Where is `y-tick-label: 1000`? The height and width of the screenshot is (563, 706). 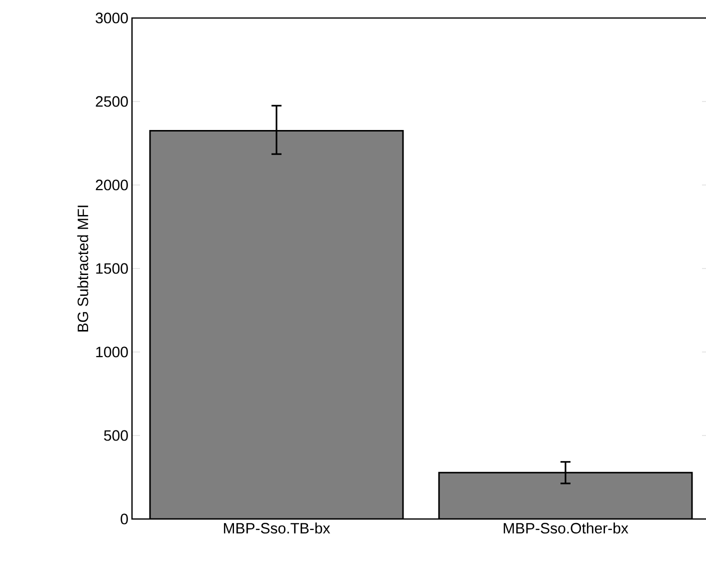
y-tick-label: 1000 is located at coordinates (112, 352).